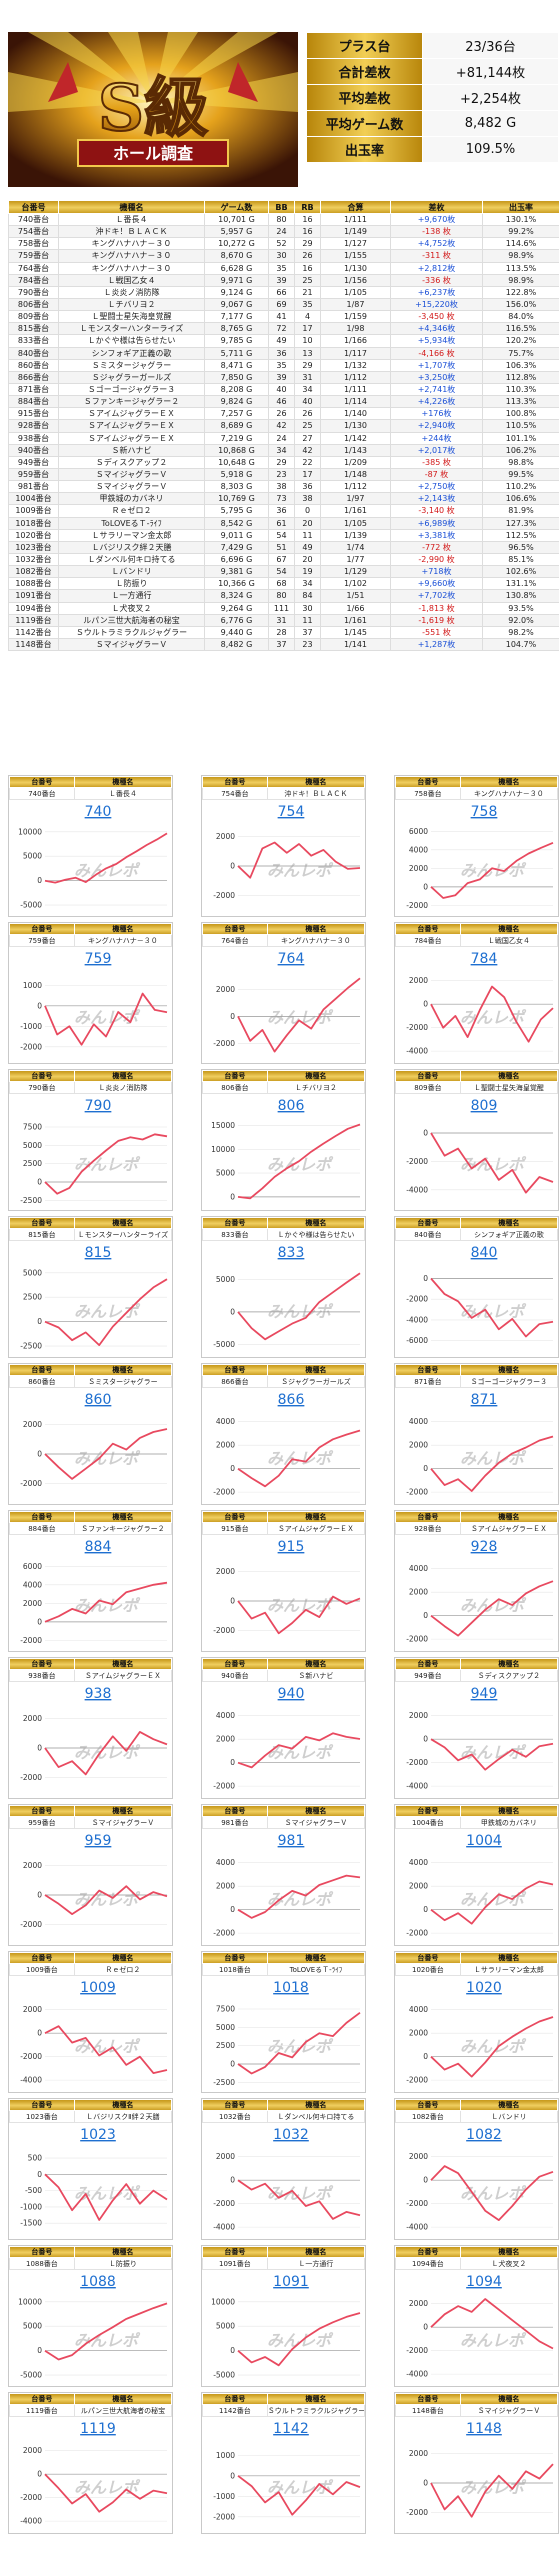 The image size is (559, 2560). What do you see at coordinates (484, 2282) in the screenshot?
I see `machine-detail-link: 1094` at bounding box center [484, 2282].